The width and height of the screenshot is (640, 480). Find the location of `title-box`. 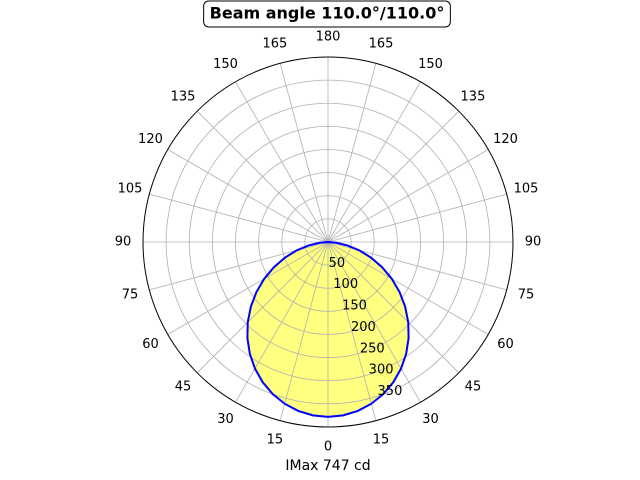

title-box is located at coordinates (327, 14).